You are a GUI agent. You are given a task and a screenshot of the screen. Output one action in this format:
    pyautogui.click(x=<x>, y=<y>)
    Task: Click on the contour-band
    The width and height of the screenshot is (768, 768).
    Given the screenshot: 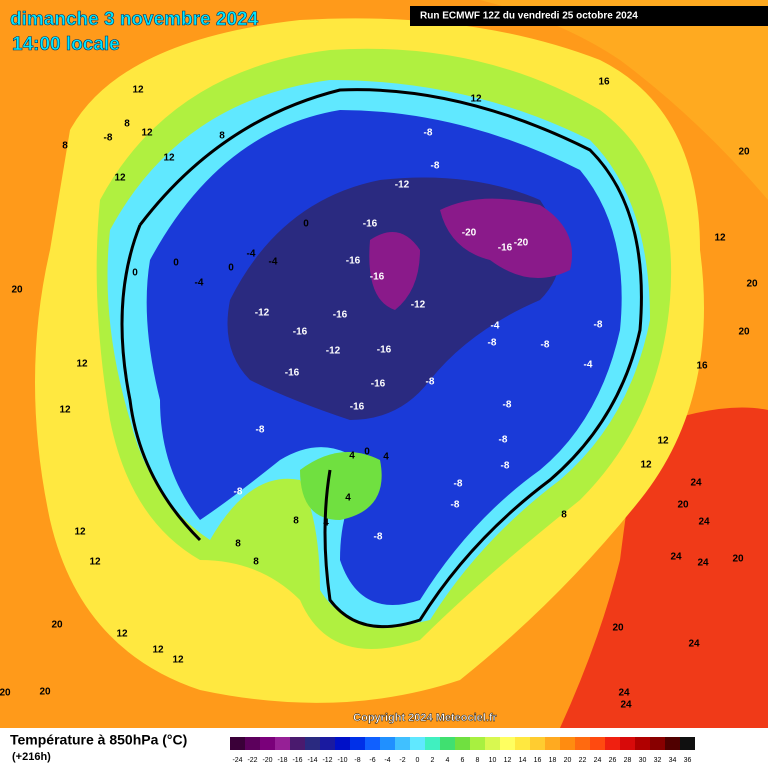 What is the action you would take?
    pyautogui.click(x=506, y=238)
    